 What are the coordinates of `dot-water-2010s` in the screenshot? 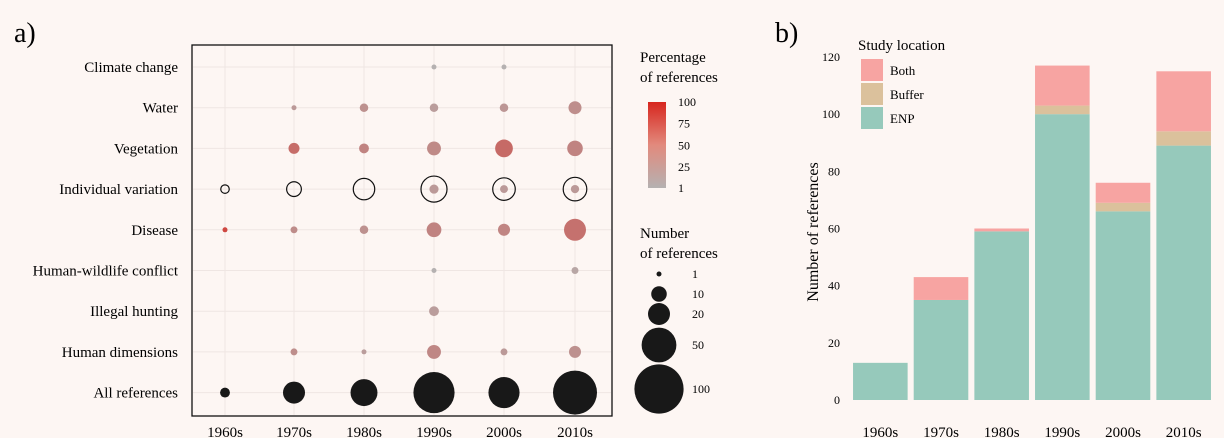 It's located at (575, 108).